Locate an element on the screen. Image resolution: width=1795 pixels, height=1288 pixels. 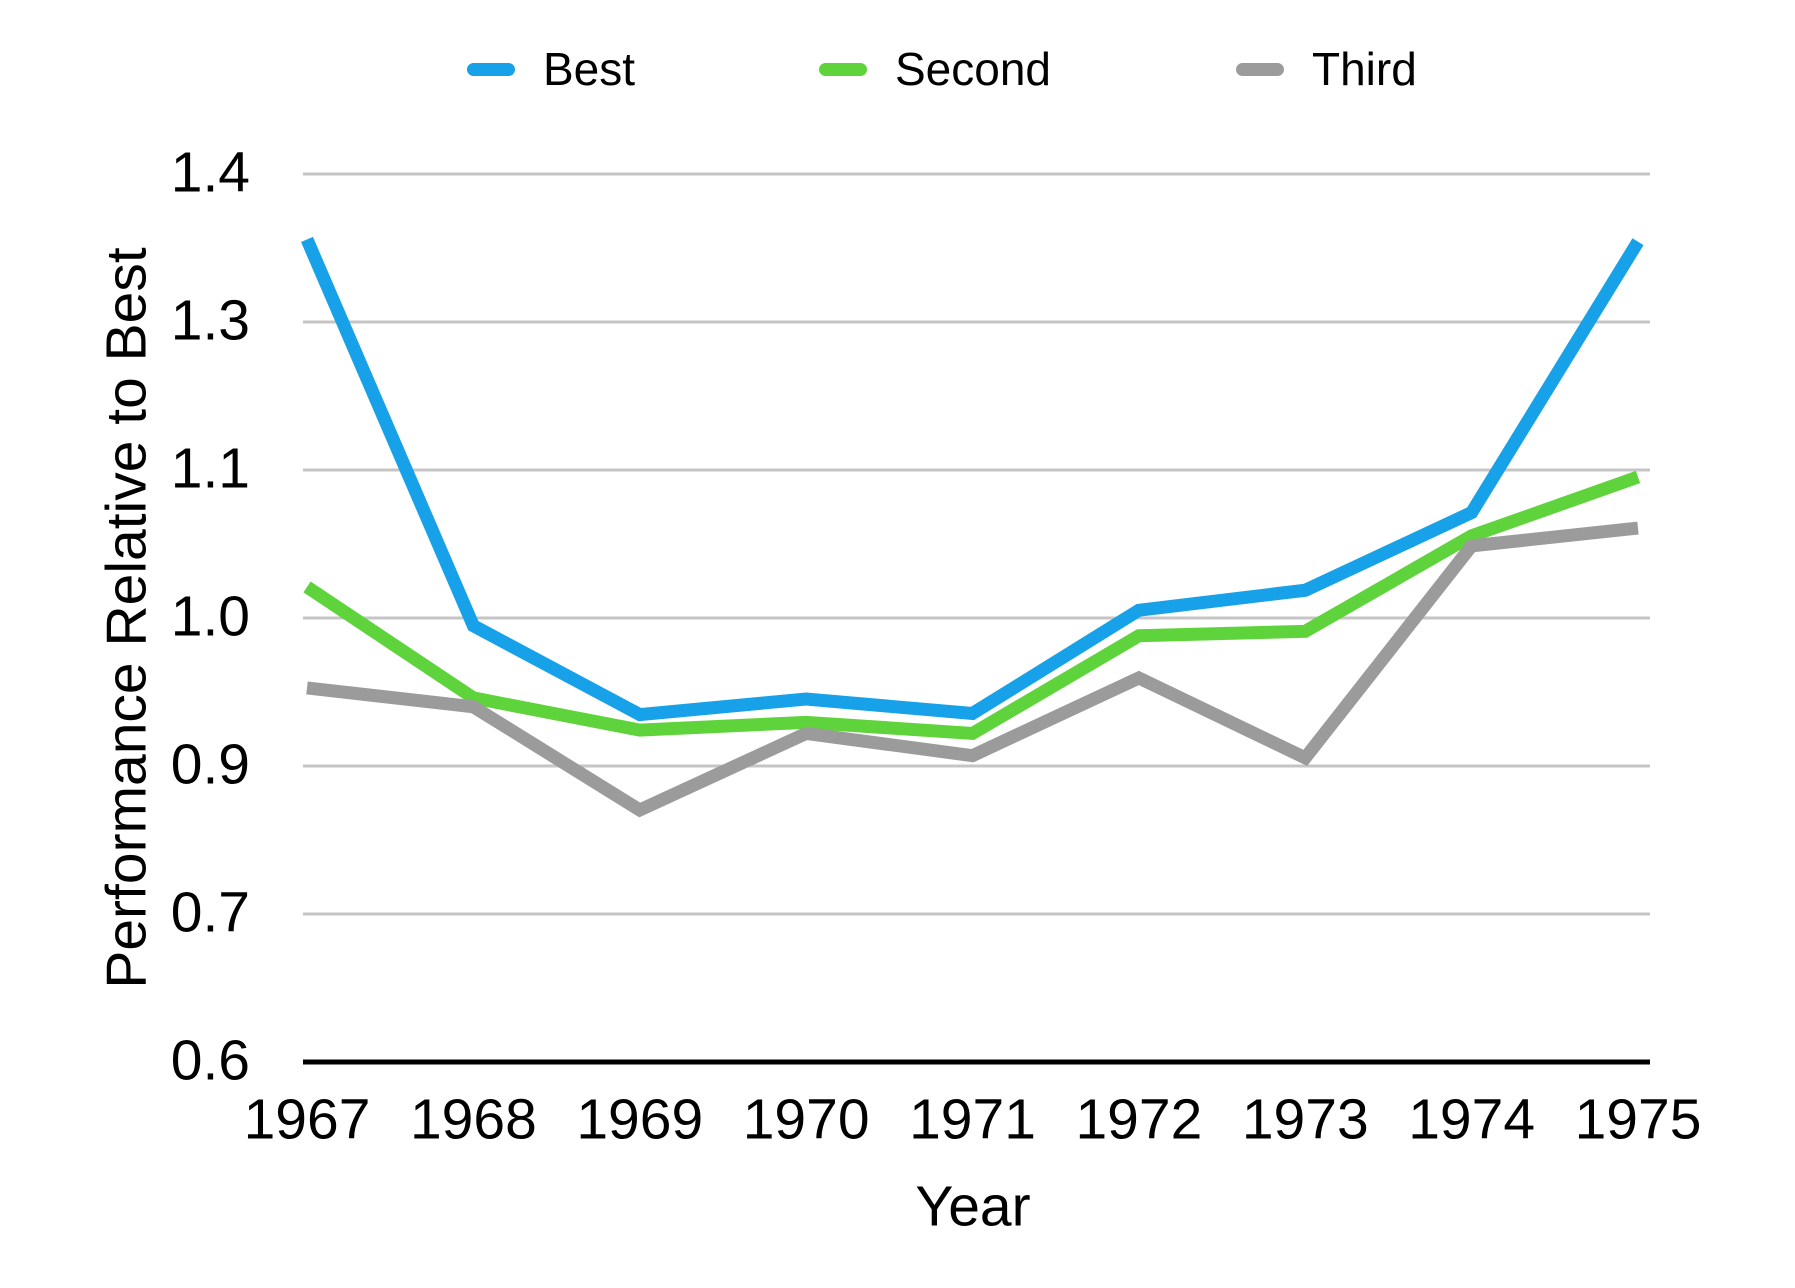
y-tick-label: 1.0 is located at coordinates (210, 616).